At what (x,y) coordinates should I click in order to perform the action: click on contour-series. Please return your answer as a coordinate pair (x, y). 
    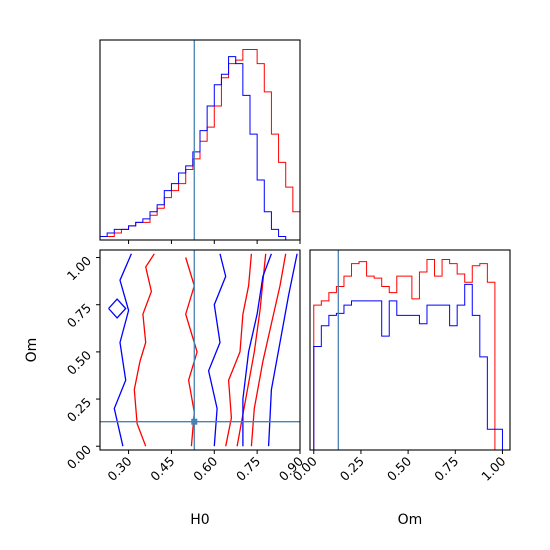
    Looking at the image, I should click on (200, 350).